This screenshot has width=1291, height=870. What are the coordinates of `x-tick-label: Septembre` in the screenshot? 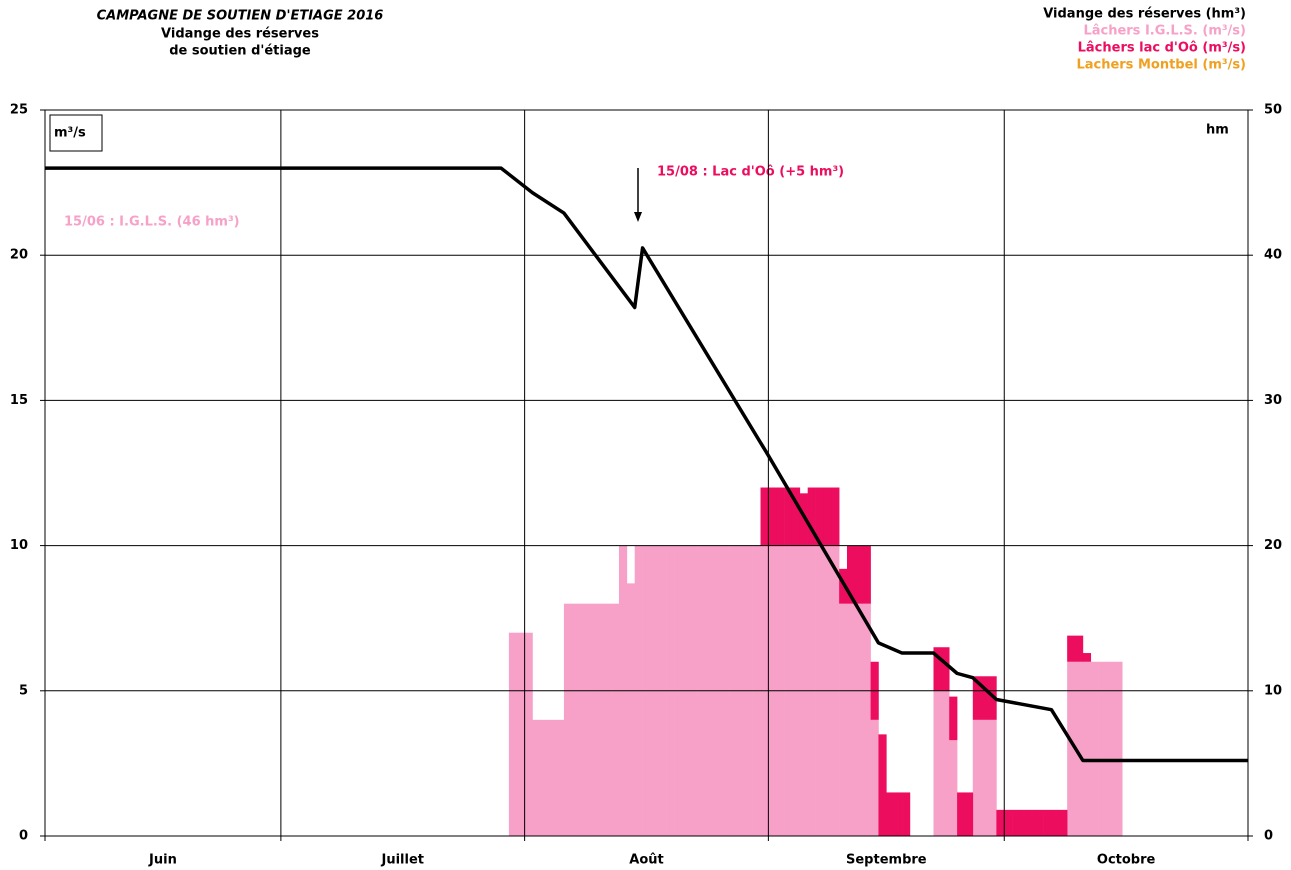 It's located at (886, 860).